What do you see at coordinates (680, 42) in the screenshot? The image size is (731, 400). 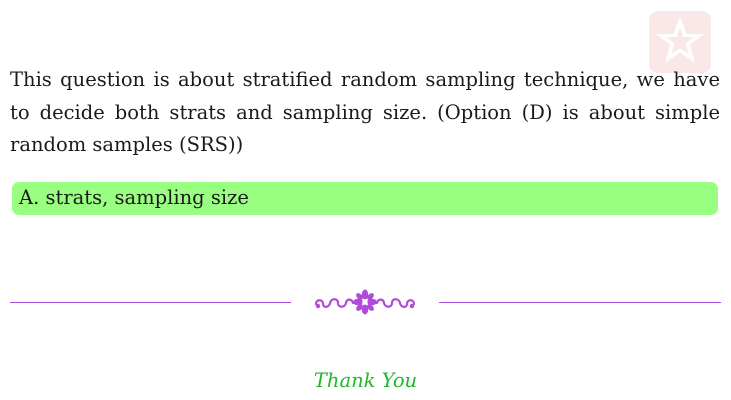 I see `watermark-logo-icon` at bounding box center [680, 42].